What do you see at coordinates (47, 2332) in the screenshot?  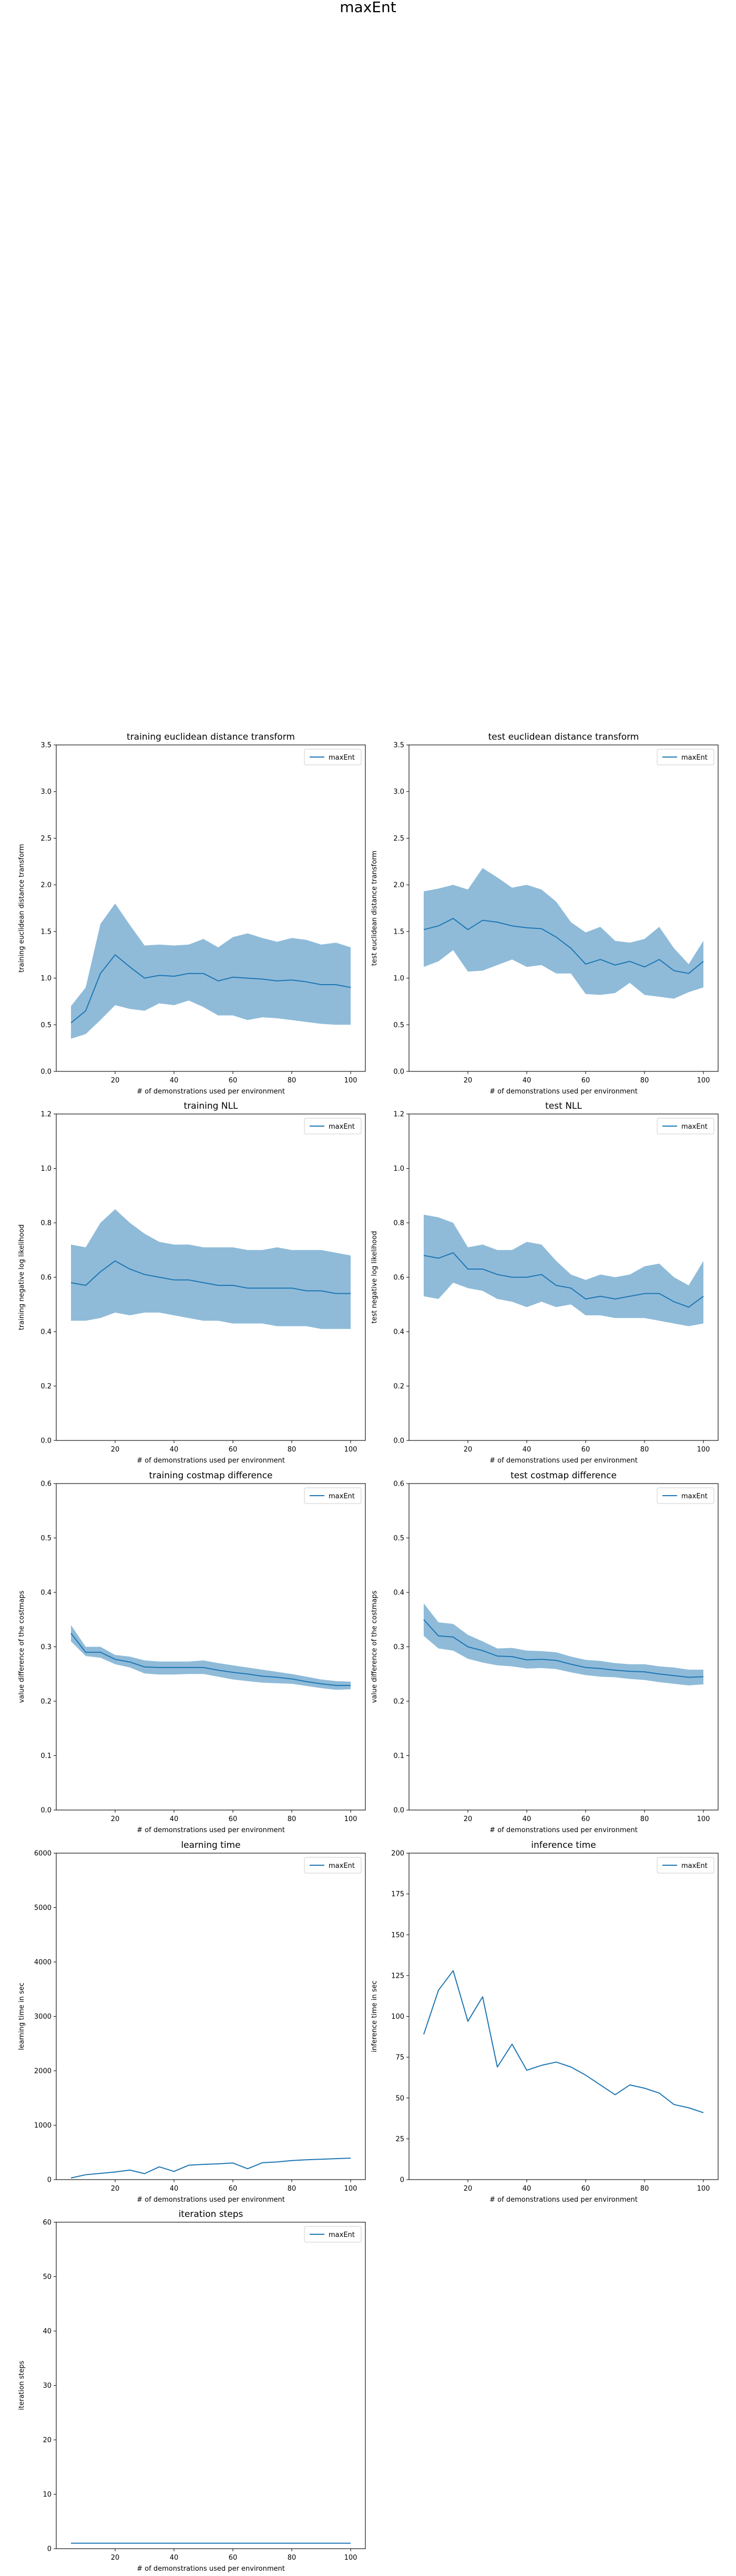 I see `y-tick-label: 40` at bounding box center [47, 2332].